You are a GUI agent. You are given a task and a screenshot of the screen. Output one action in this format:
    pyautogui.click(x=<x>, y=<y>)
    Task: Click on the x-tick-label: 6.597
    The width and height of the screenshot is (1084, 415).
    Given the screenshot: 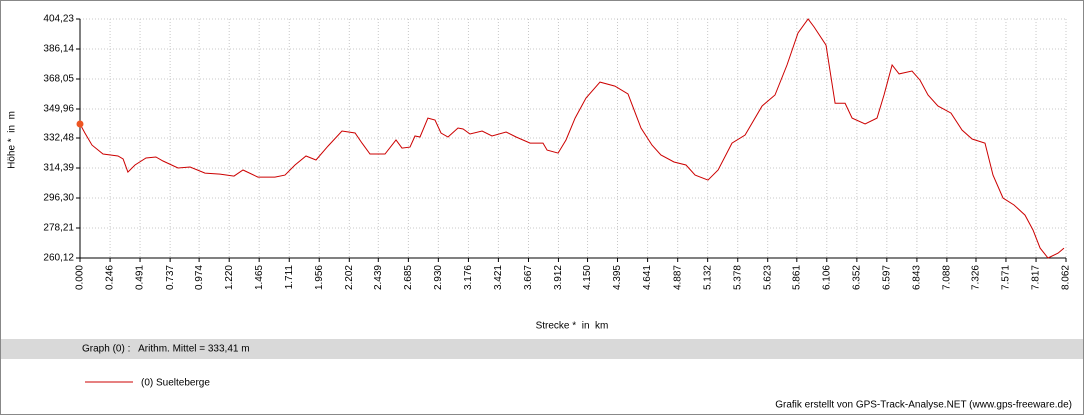 What is the action you would take?
    pyautogui.click(x=886, y=277)
    